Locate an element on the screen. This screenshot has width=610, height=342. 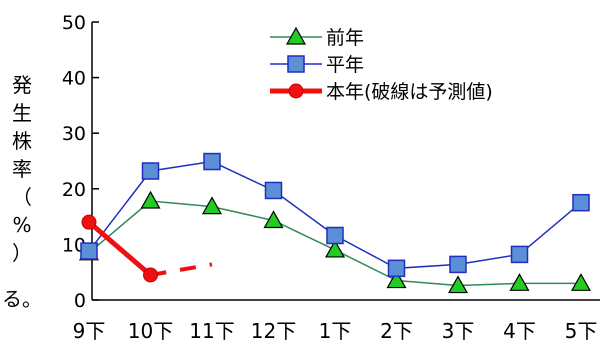
x-tick-labels: 9下 10下 11下 12下 1下 2下 3下 4下 5下 is located at coordinates (335, 330).